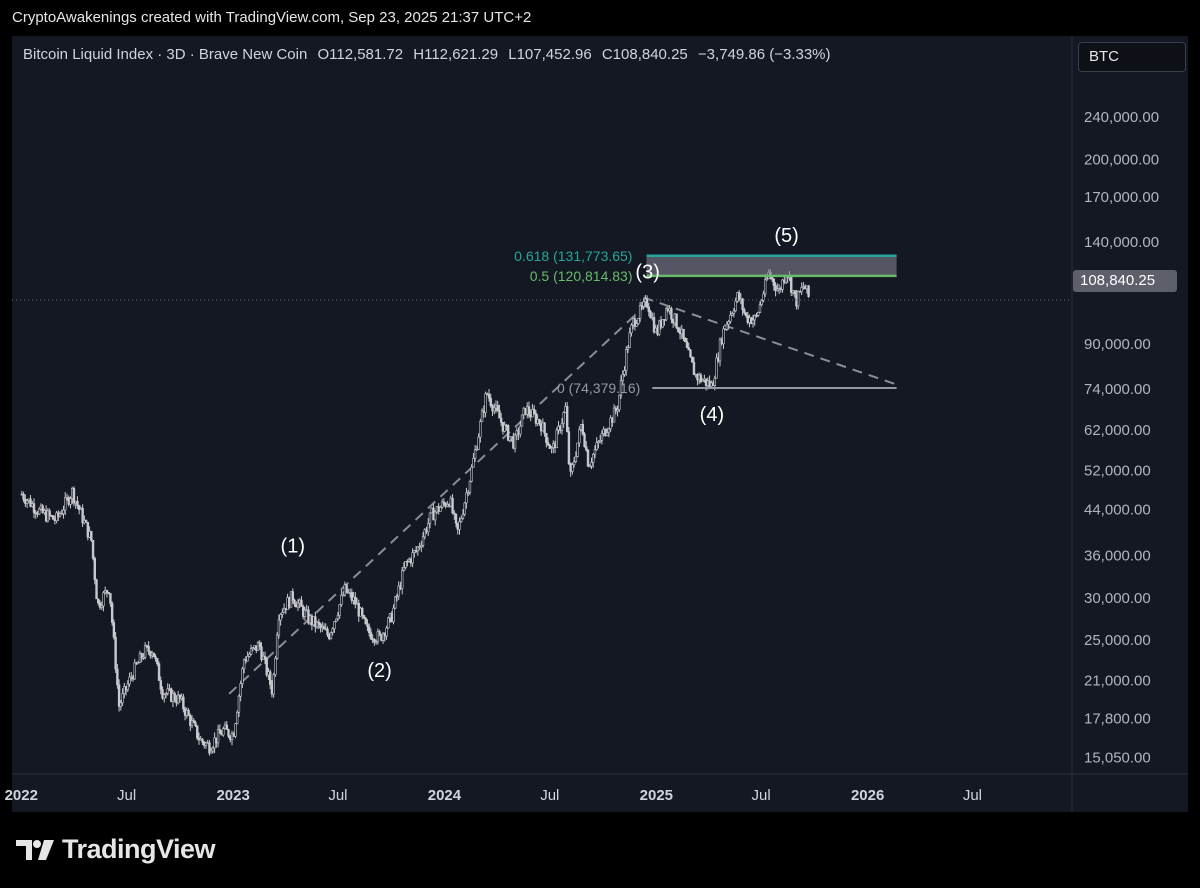 The width and height of the screenshot is (1200, 888). I want to click on y-tick-label: 170,000.00, so click(1121, 197).